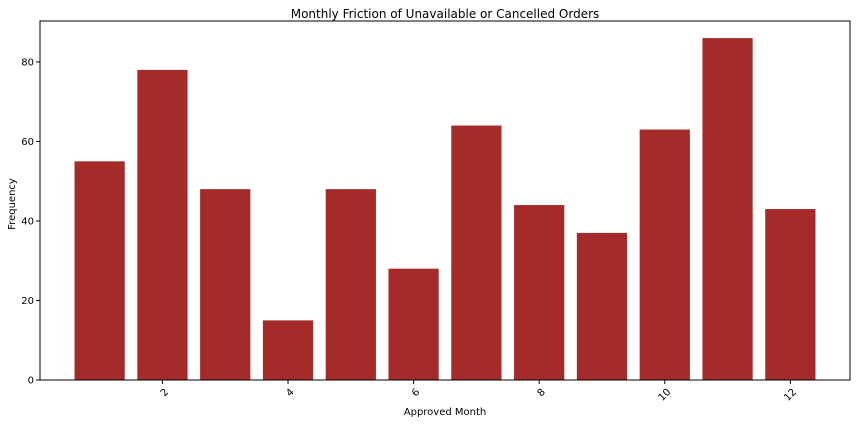 The image size is (856, 428). What do you see at coordinates (31, 381) in the screenshot?
I see `y-tick-label: 0` at bounding box center [31, 381].